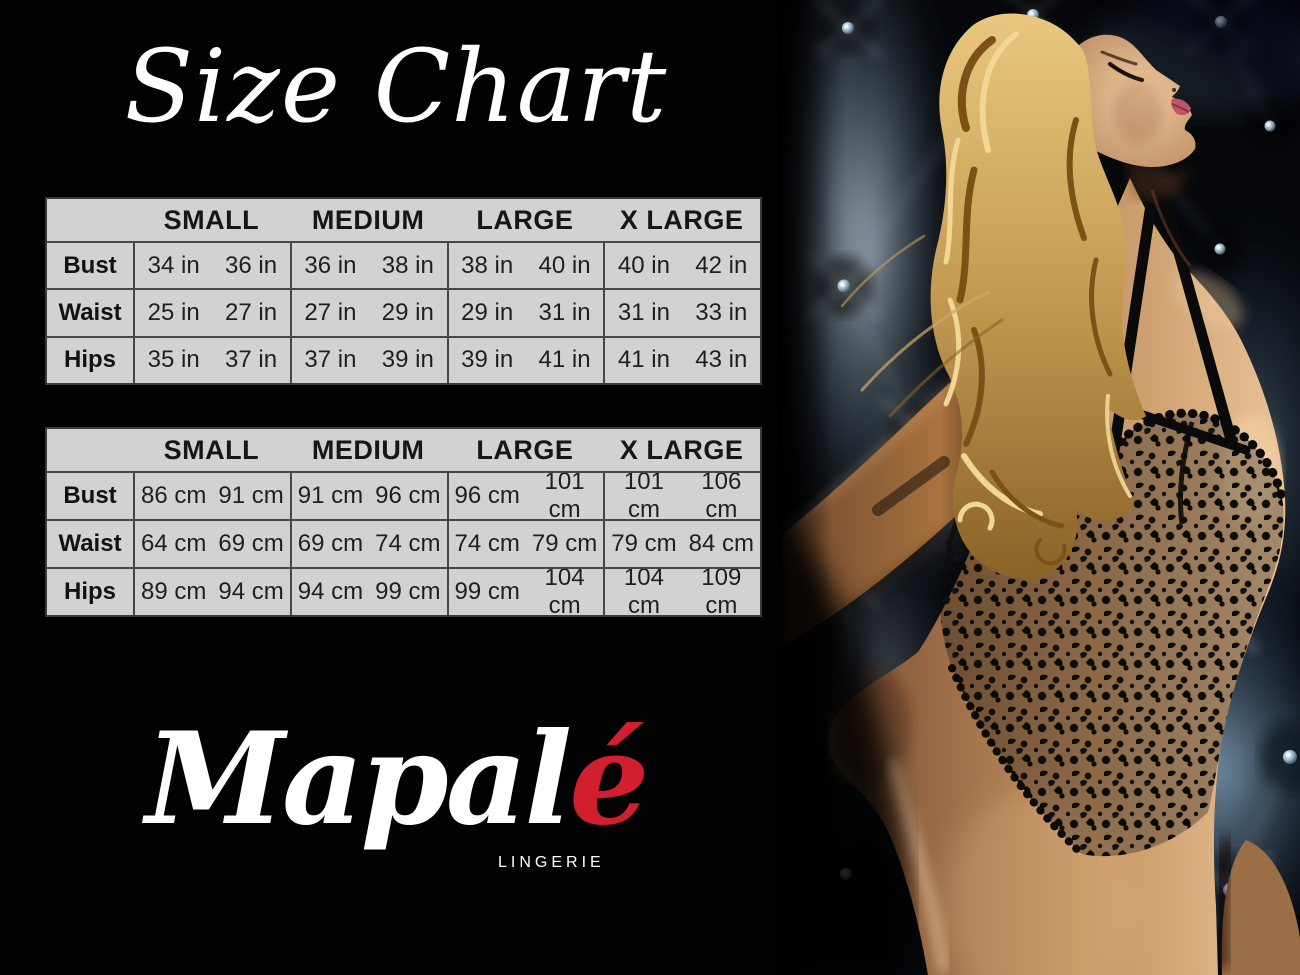 The height and width of the screenshot is (975, 1300). What do you see at coordinates (1126, 72) in the screenshot?
I see `closed-eye-lashes` at bounding box center [1126, 72].